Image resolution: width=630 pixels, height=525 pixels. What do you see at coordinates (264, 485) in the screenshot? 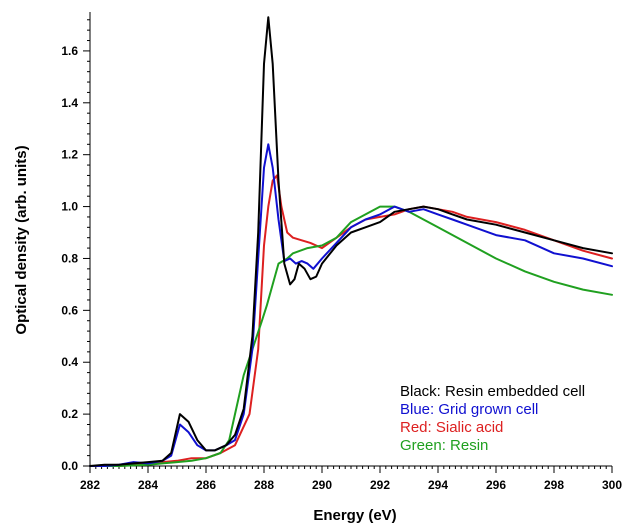
I see `x-tick-label: 288` at bounding box center [264, 485].